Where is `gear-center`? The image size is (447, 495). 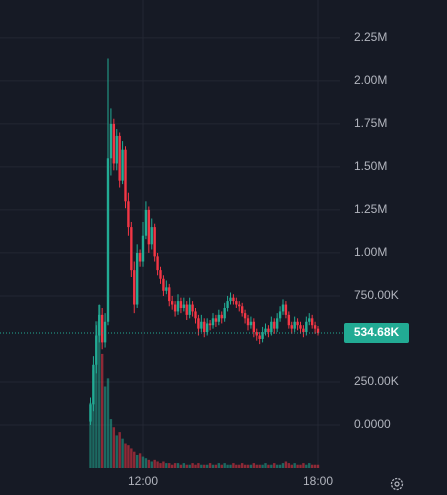
gear-center is located at coordinates (397, 484).